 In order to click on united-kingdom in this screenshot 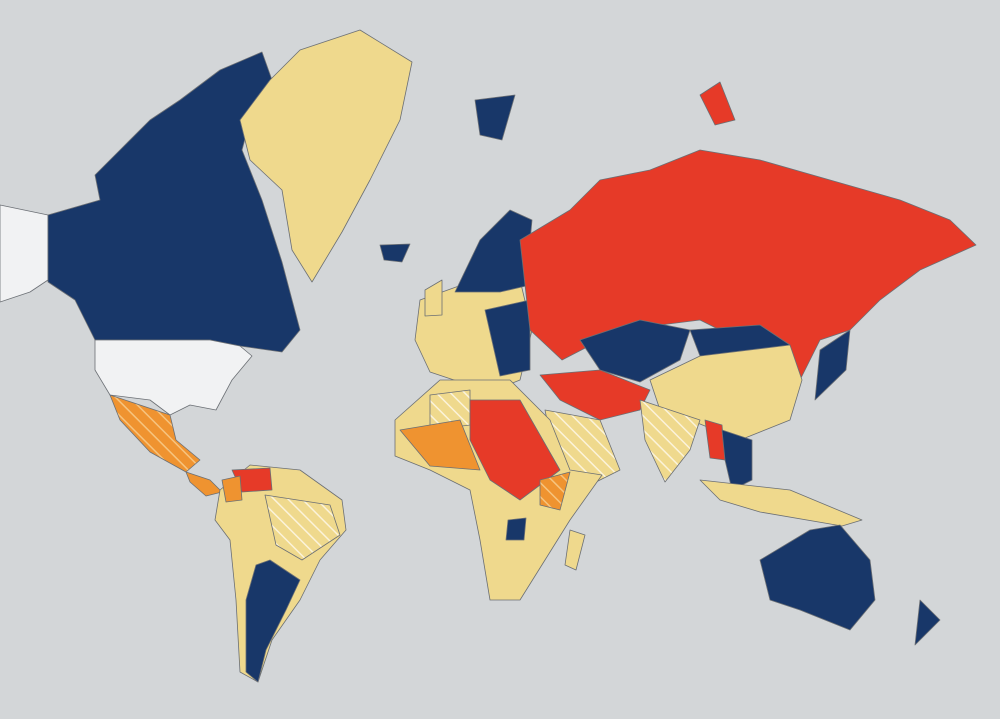, I will do `click(433, 298)`.